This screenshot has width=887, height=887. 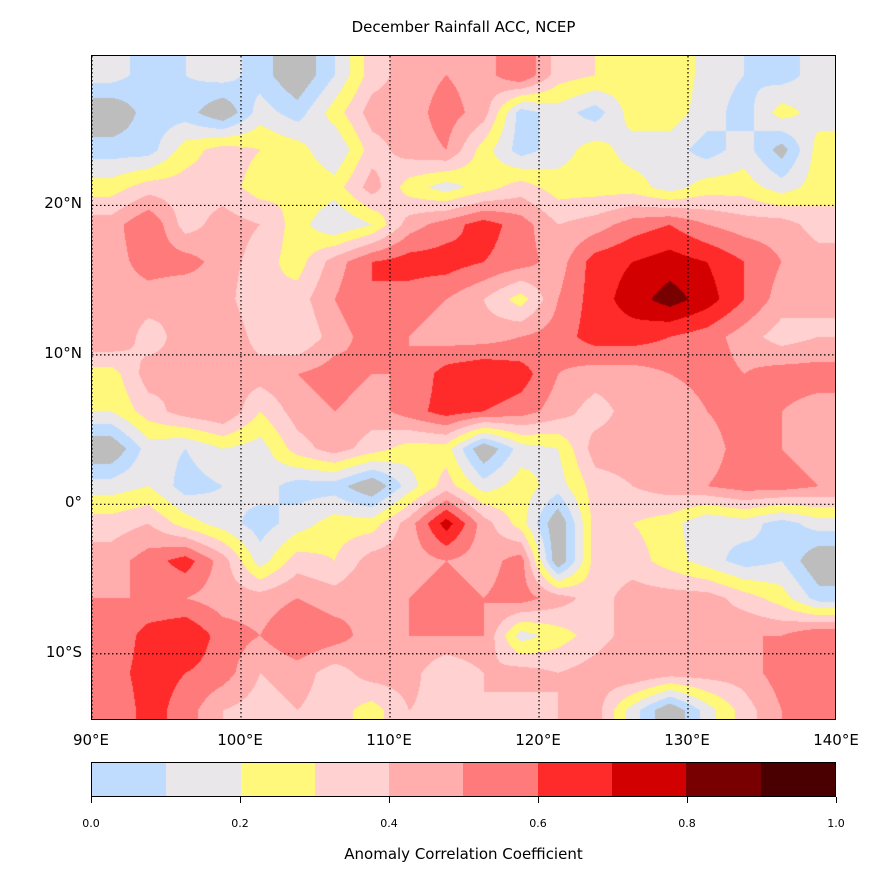 I want to click on x-tick-label: 130°E, so click(x=687, y=740).